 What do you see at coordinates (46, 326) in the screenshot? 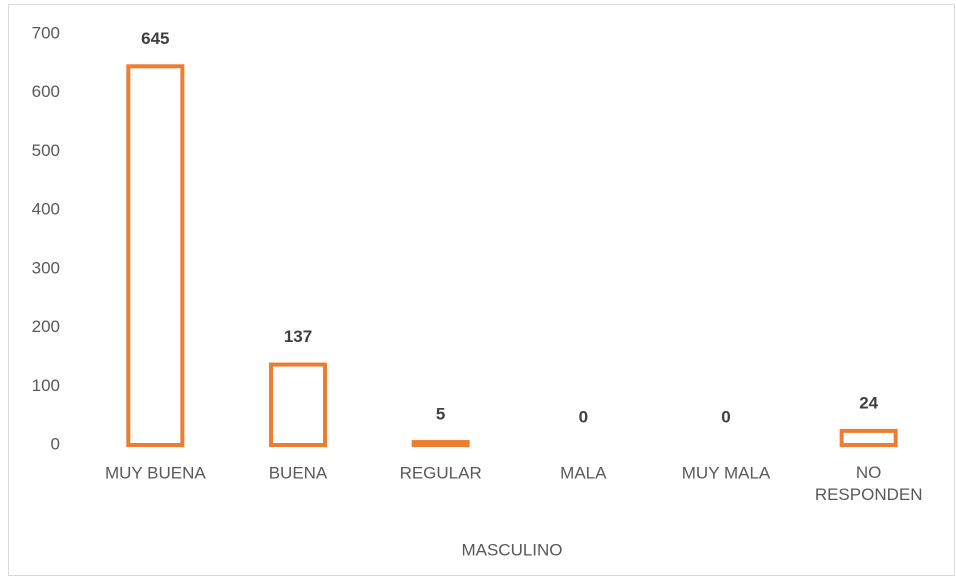
I see `y-tick-label: 200` at bounding box center [46, 326].